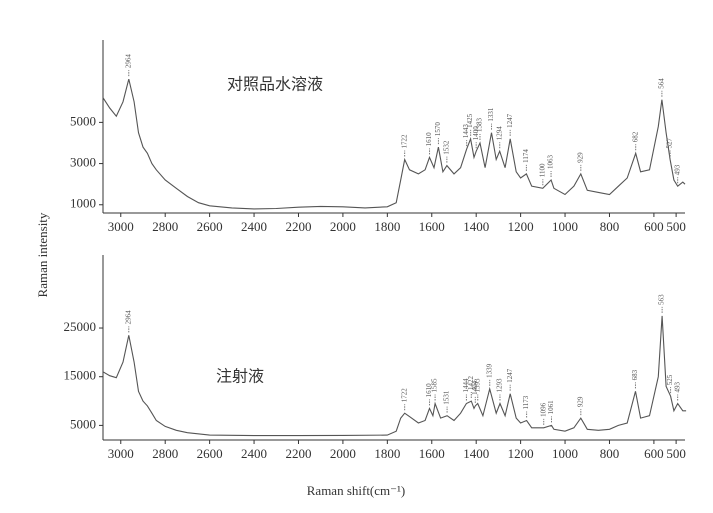  Describe the element at coordinates (662, 83) in the screenshot. I see `peak-label: 564` at that location.